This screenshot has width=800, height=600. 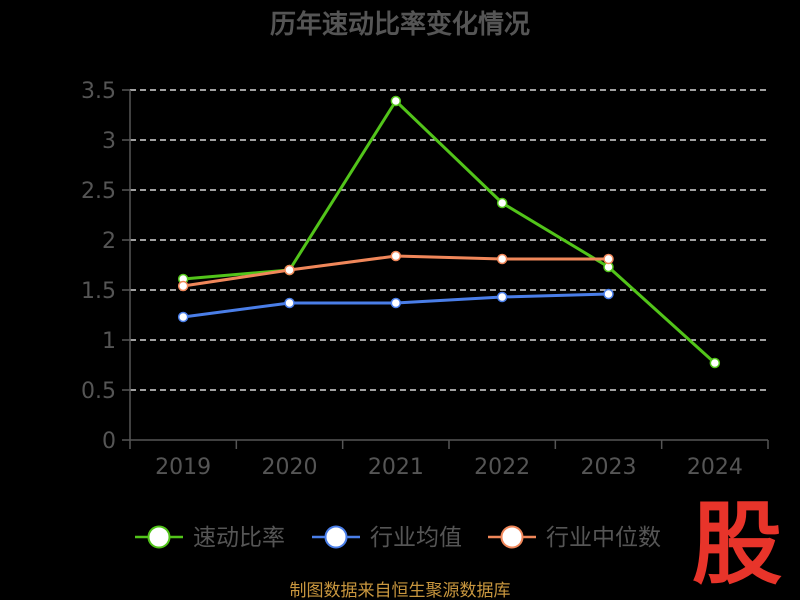 I want to click on y-tick-label: 1, so click(x=109, y=341).